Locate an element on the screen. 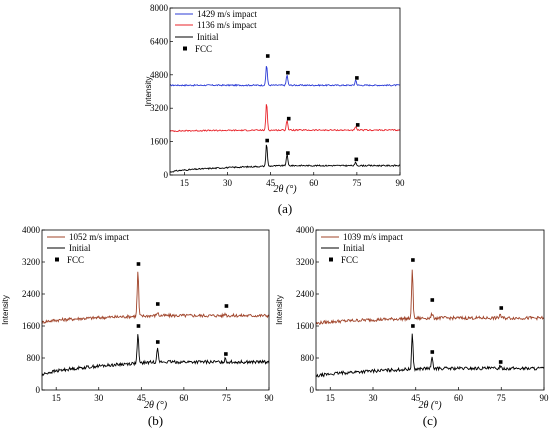 Image resolution: width=550 pixels, height=437 pixels. legend-label: 1052 m/s impact is located at coordinates (99, 237).